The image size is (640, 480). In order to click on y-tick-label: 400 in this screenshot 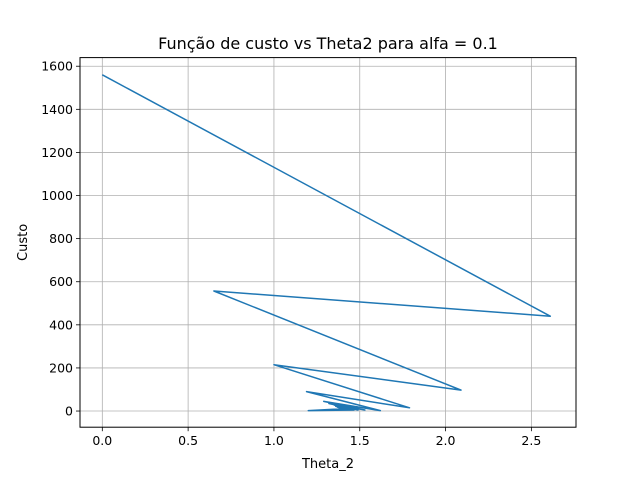, I will do `click(61, 324)`.